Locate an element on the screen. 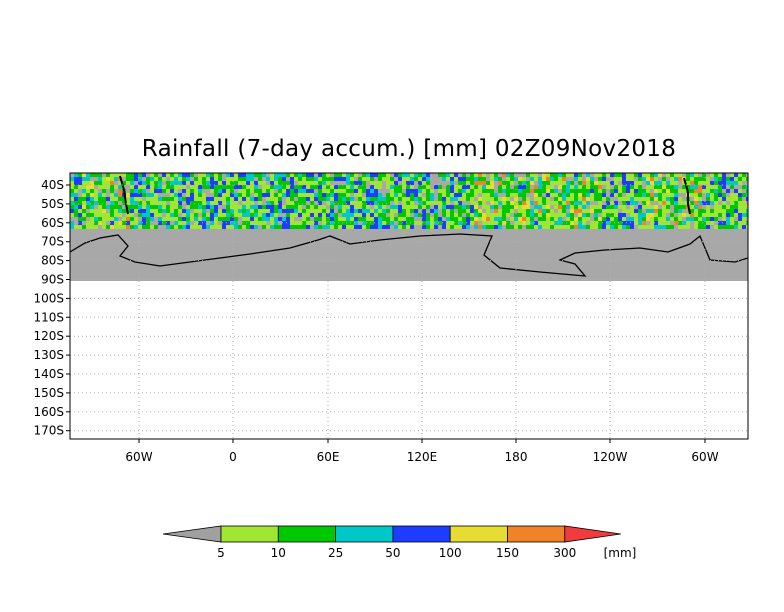  colorbar-level-label: 150 is located at coordinates (507, 553).